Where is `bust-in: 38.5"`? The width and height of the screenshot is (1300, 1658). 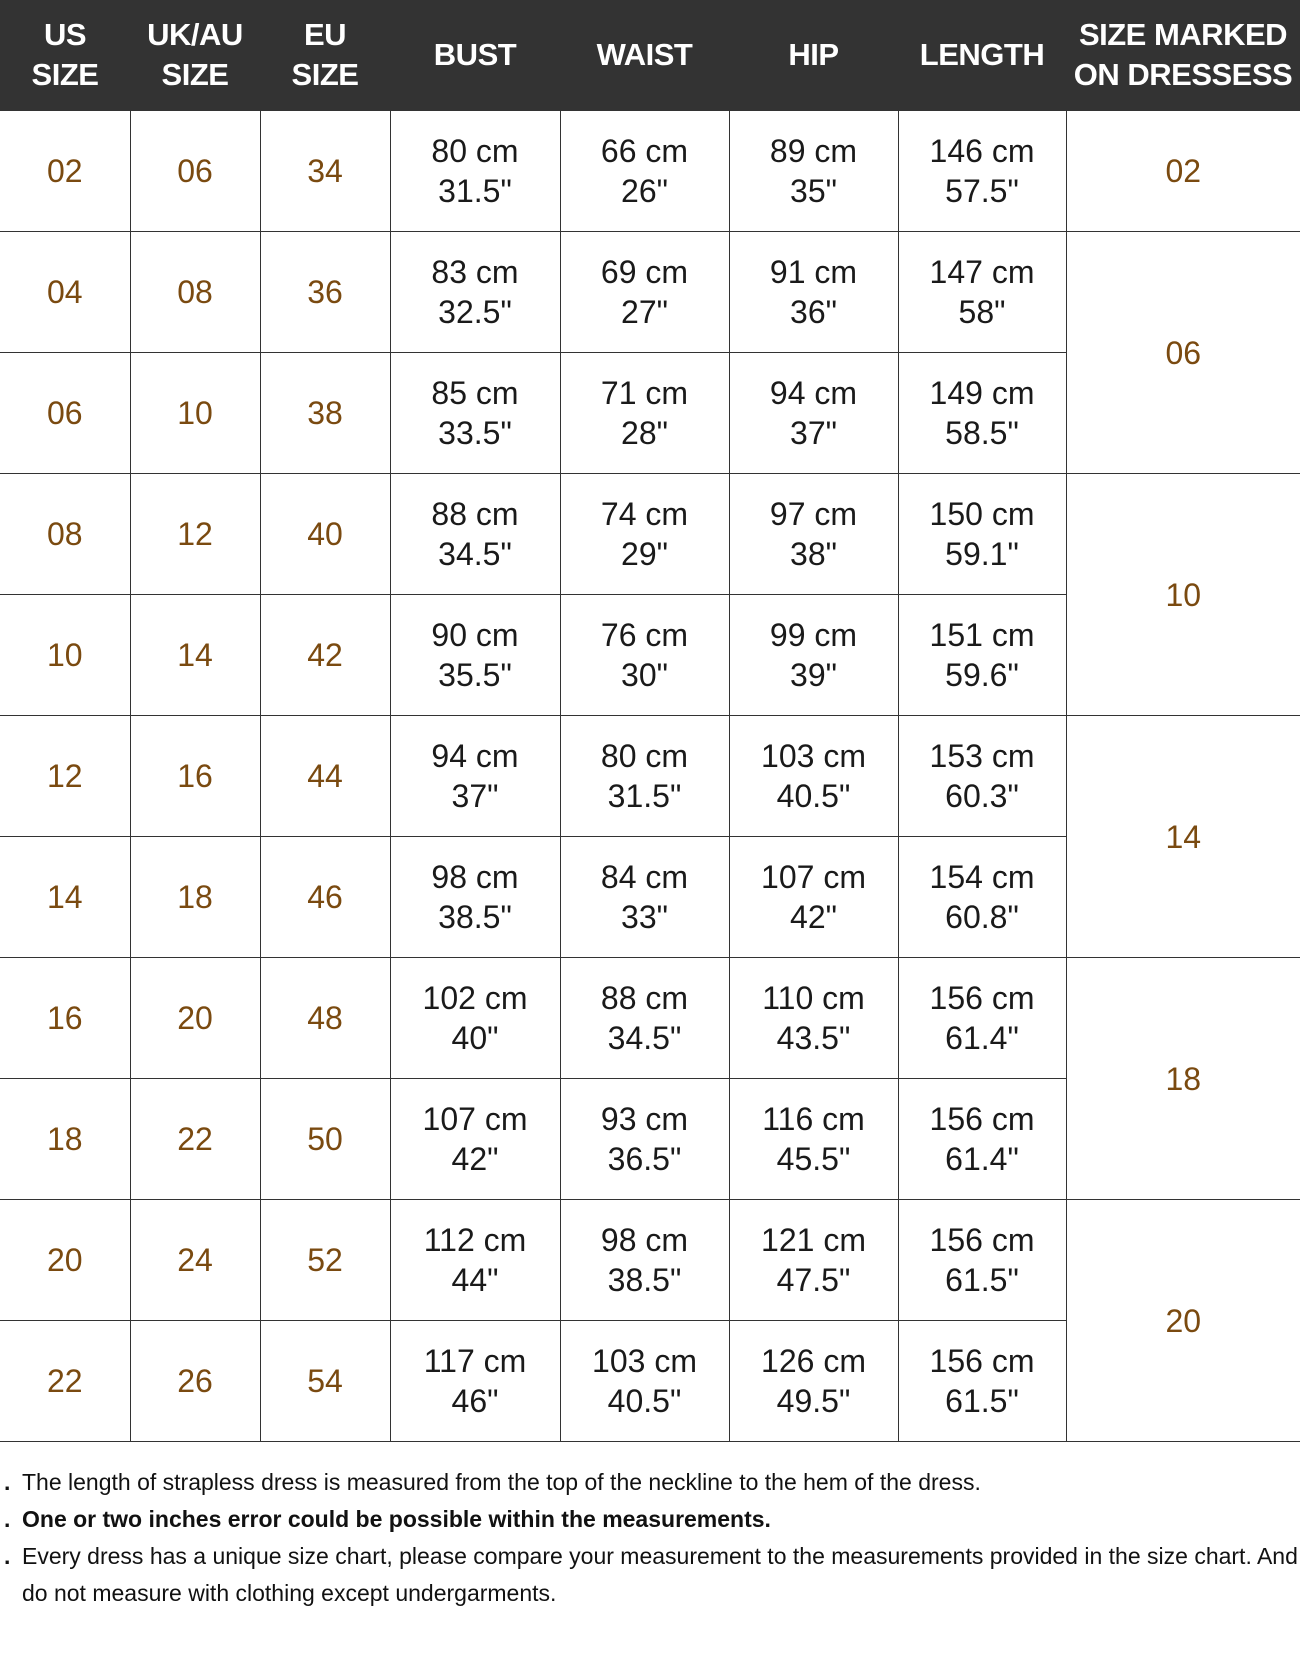 bust-in: 38.5" is located at coordinates (475, 917).